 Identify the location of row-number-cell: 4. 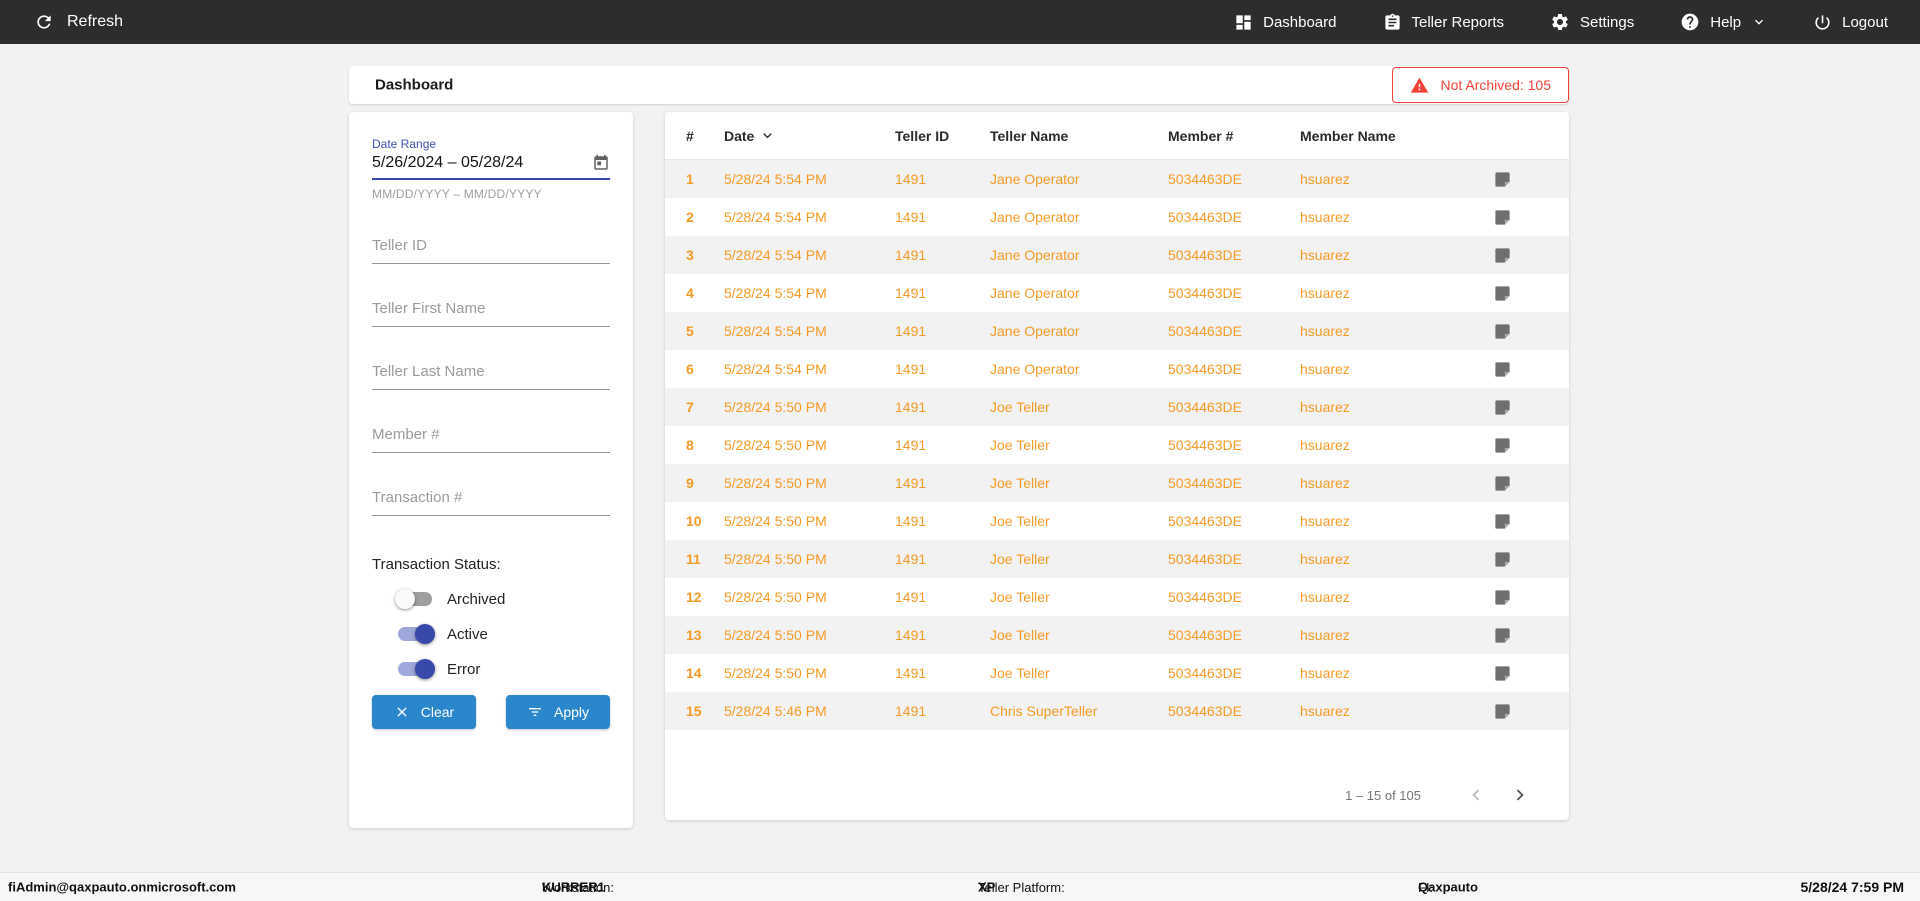
(690, 293).